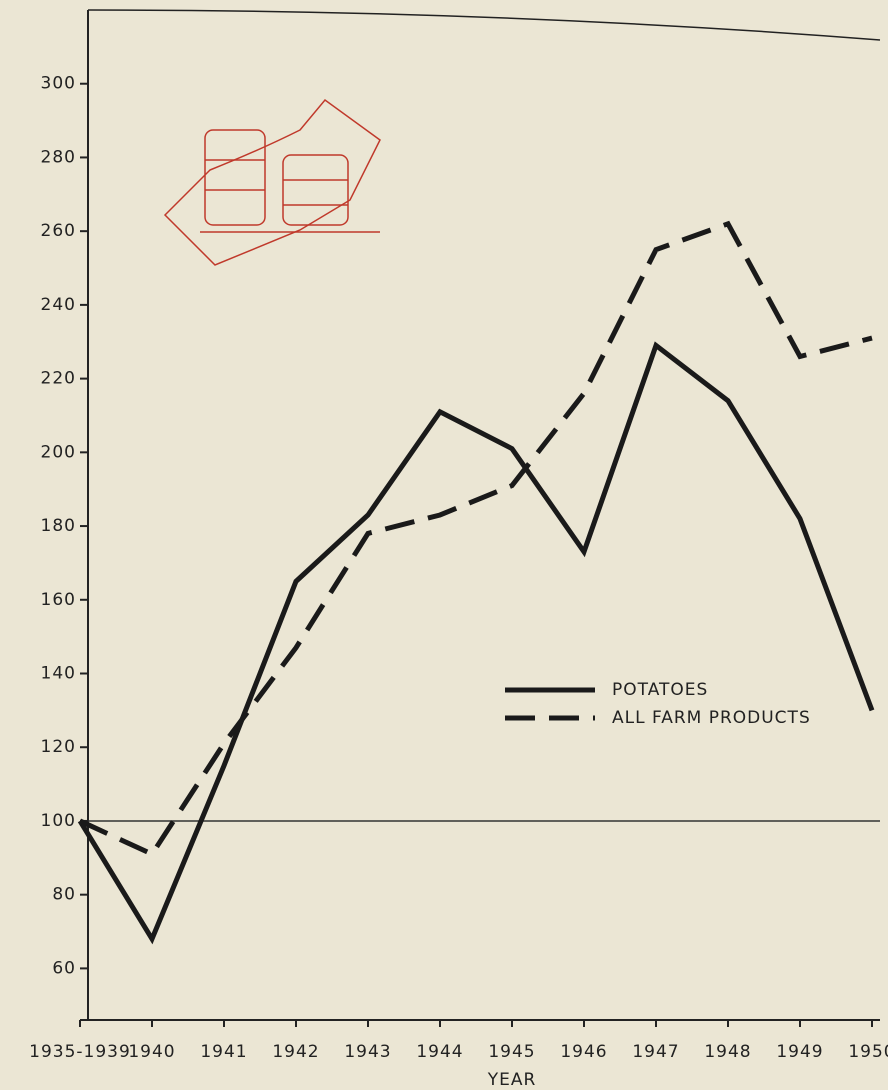  I want to click on y-tick-label: 180, so click(58, 526).